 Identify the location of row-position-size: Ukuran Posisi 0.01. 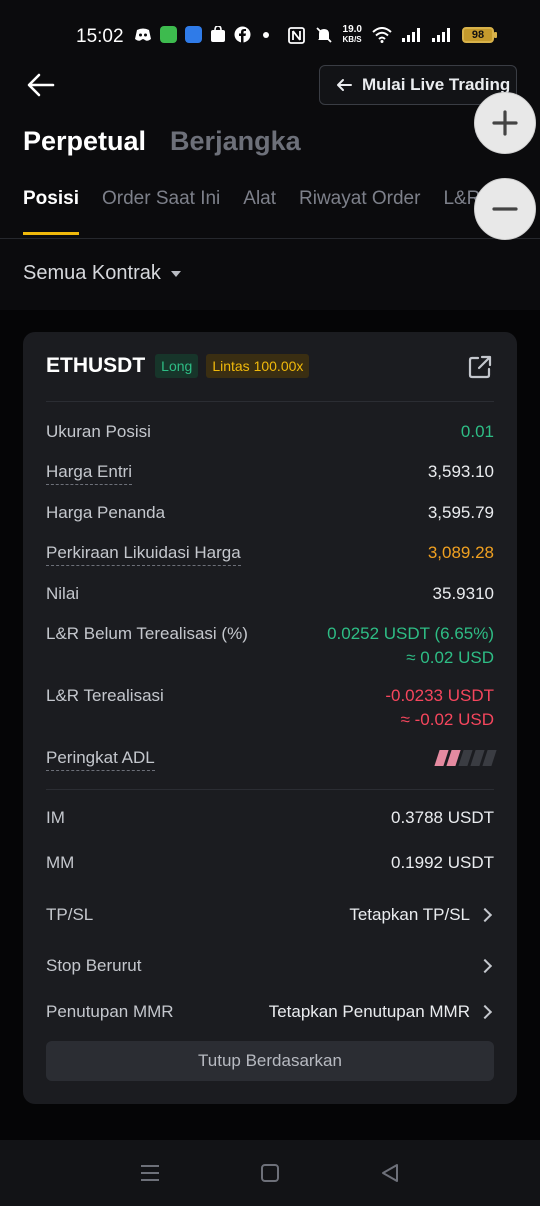
(270, 432).